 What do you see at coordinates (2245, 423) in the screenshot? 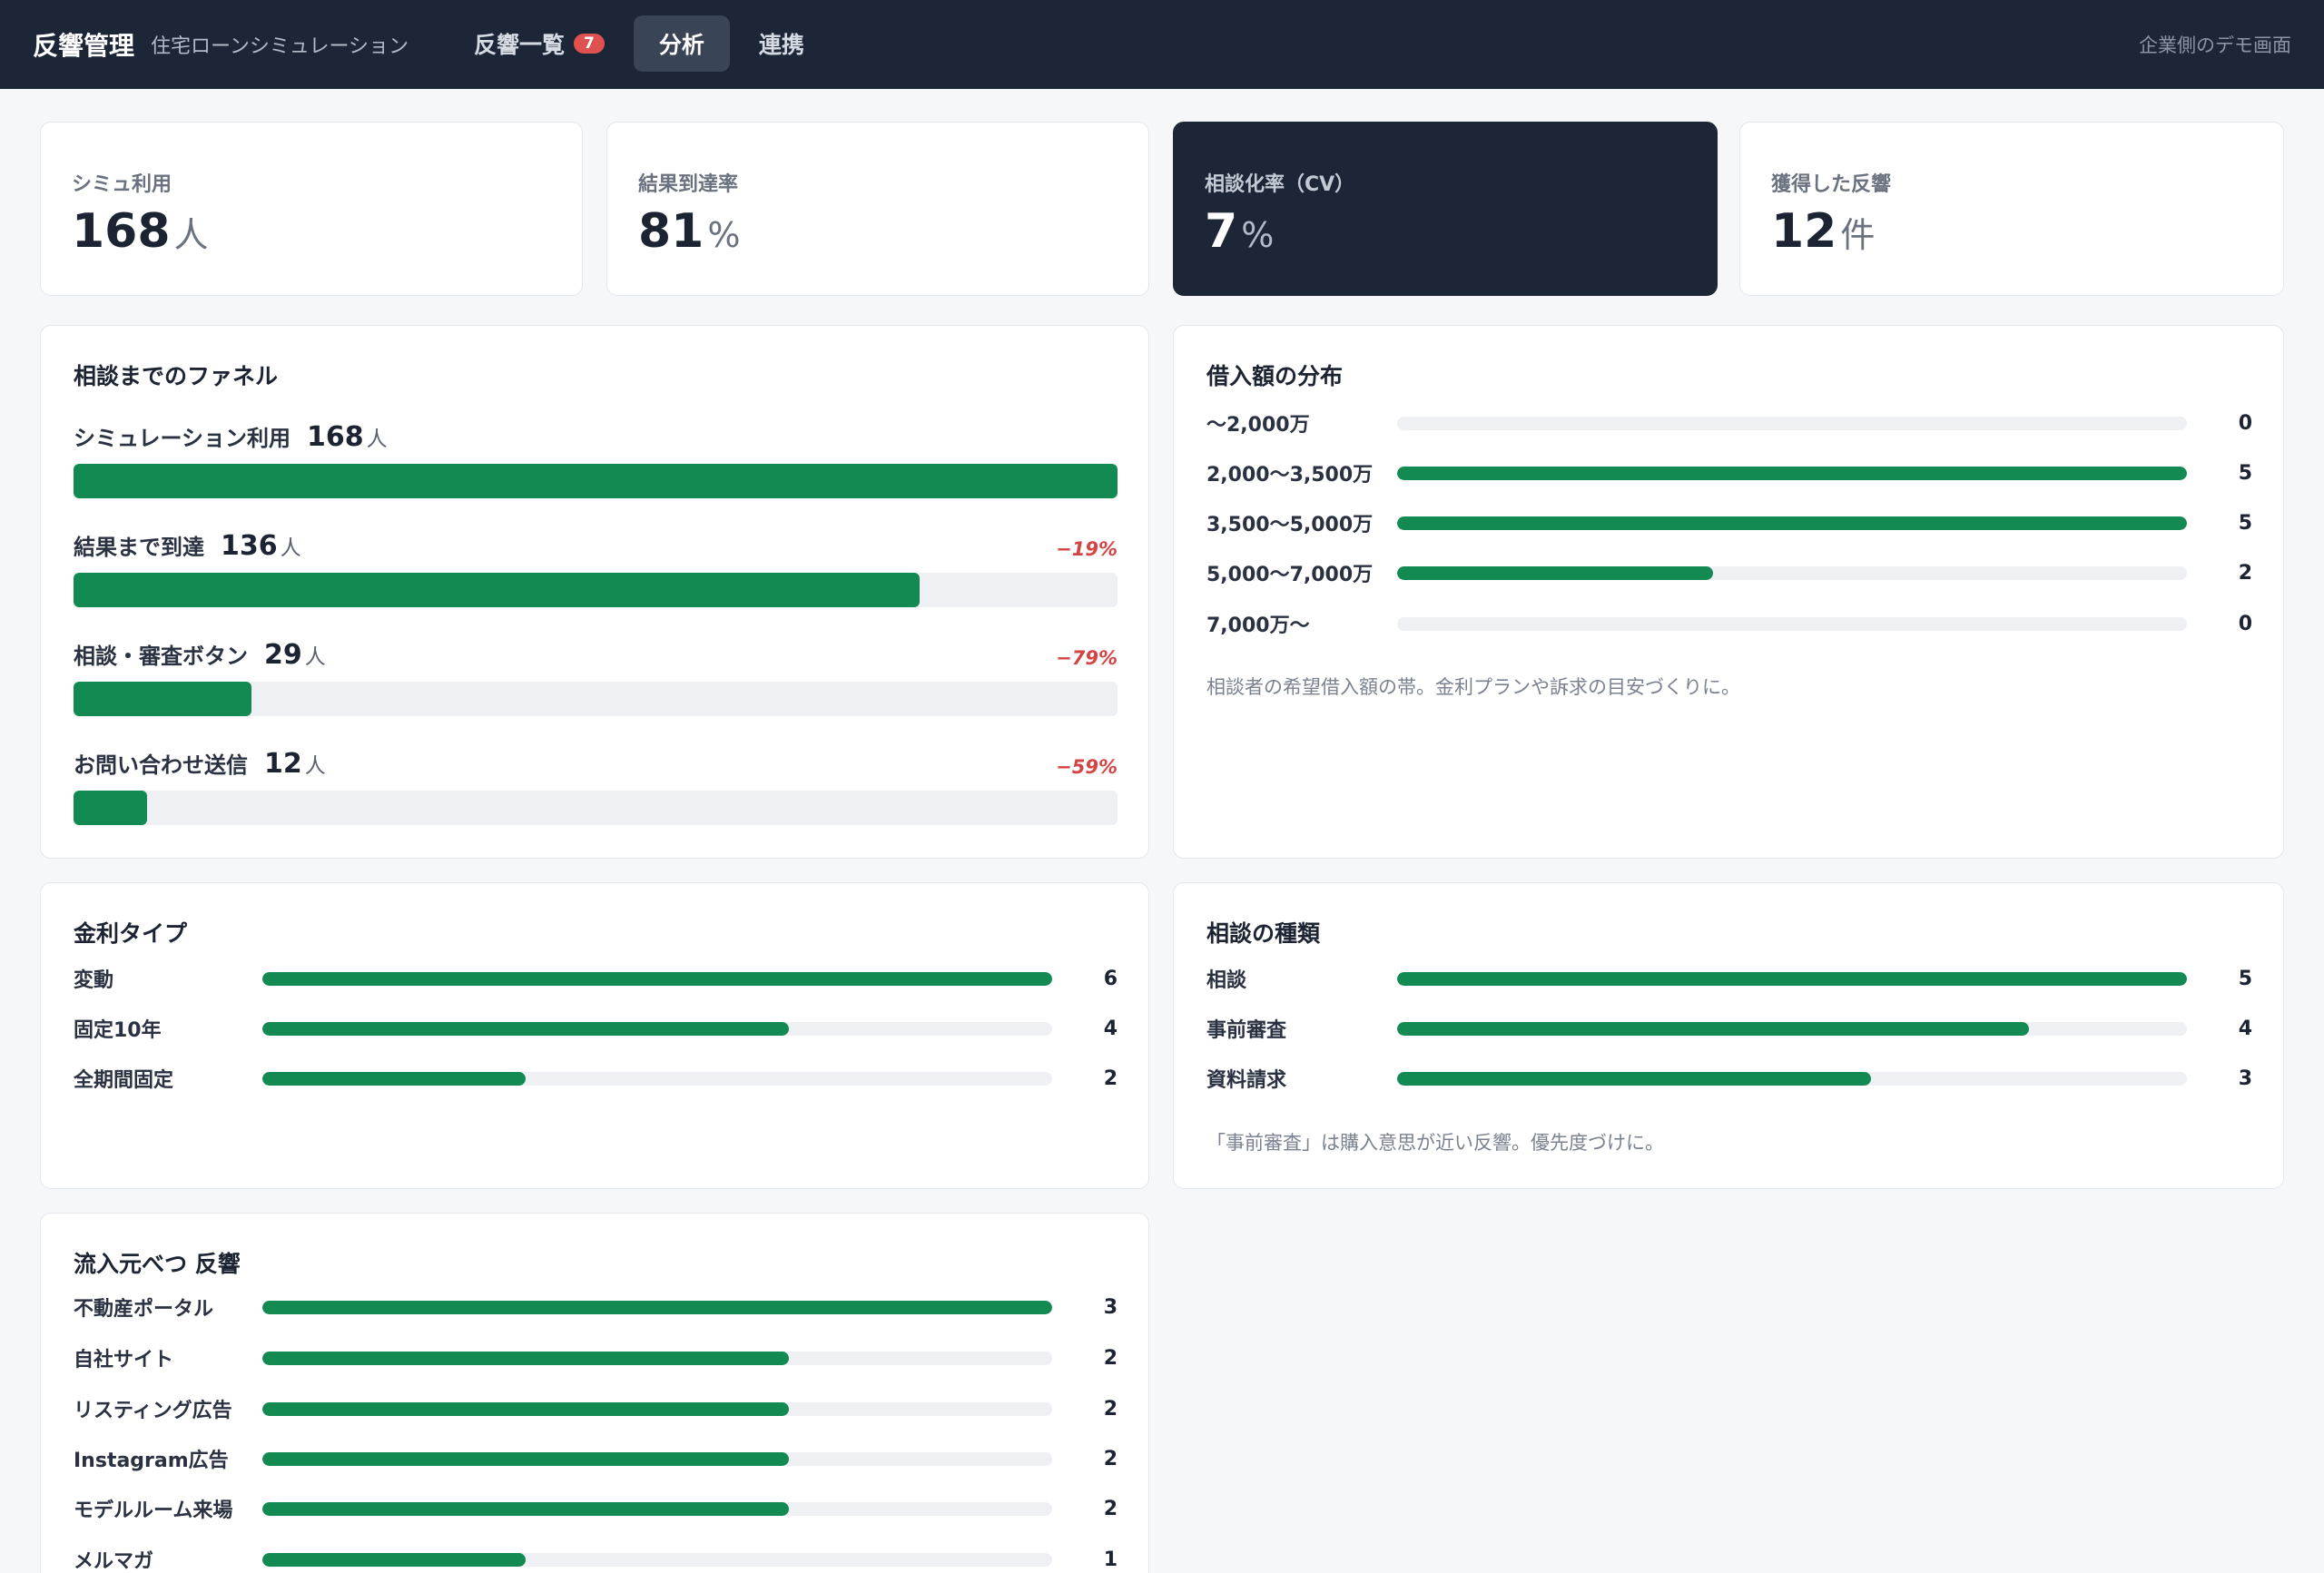
I see `bar-count: 0` at bounding box center [2245, 423].